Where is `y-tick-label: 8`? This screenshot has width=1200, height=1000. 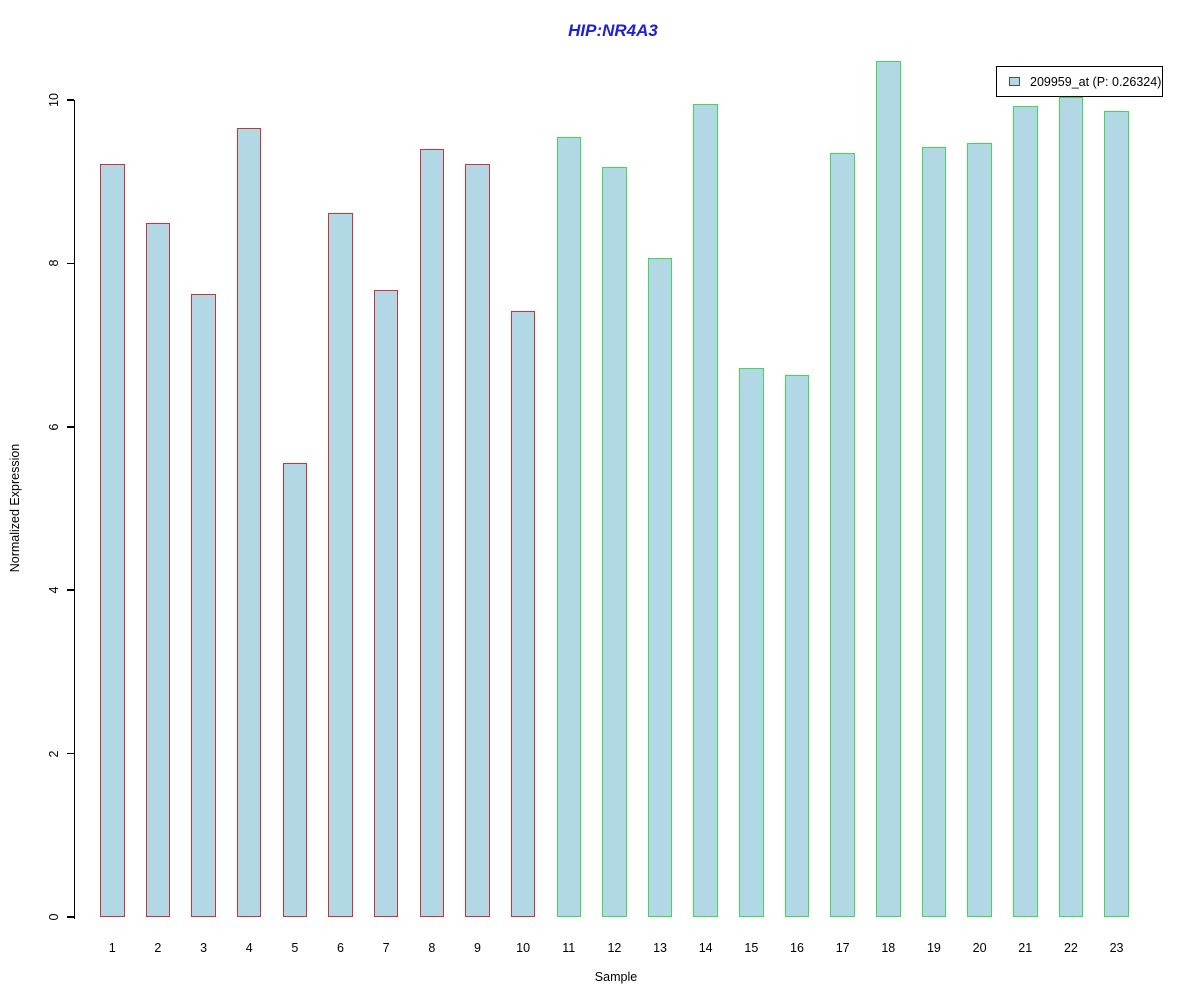
y-tick-label: 8 is located at coordinates (54, 263).